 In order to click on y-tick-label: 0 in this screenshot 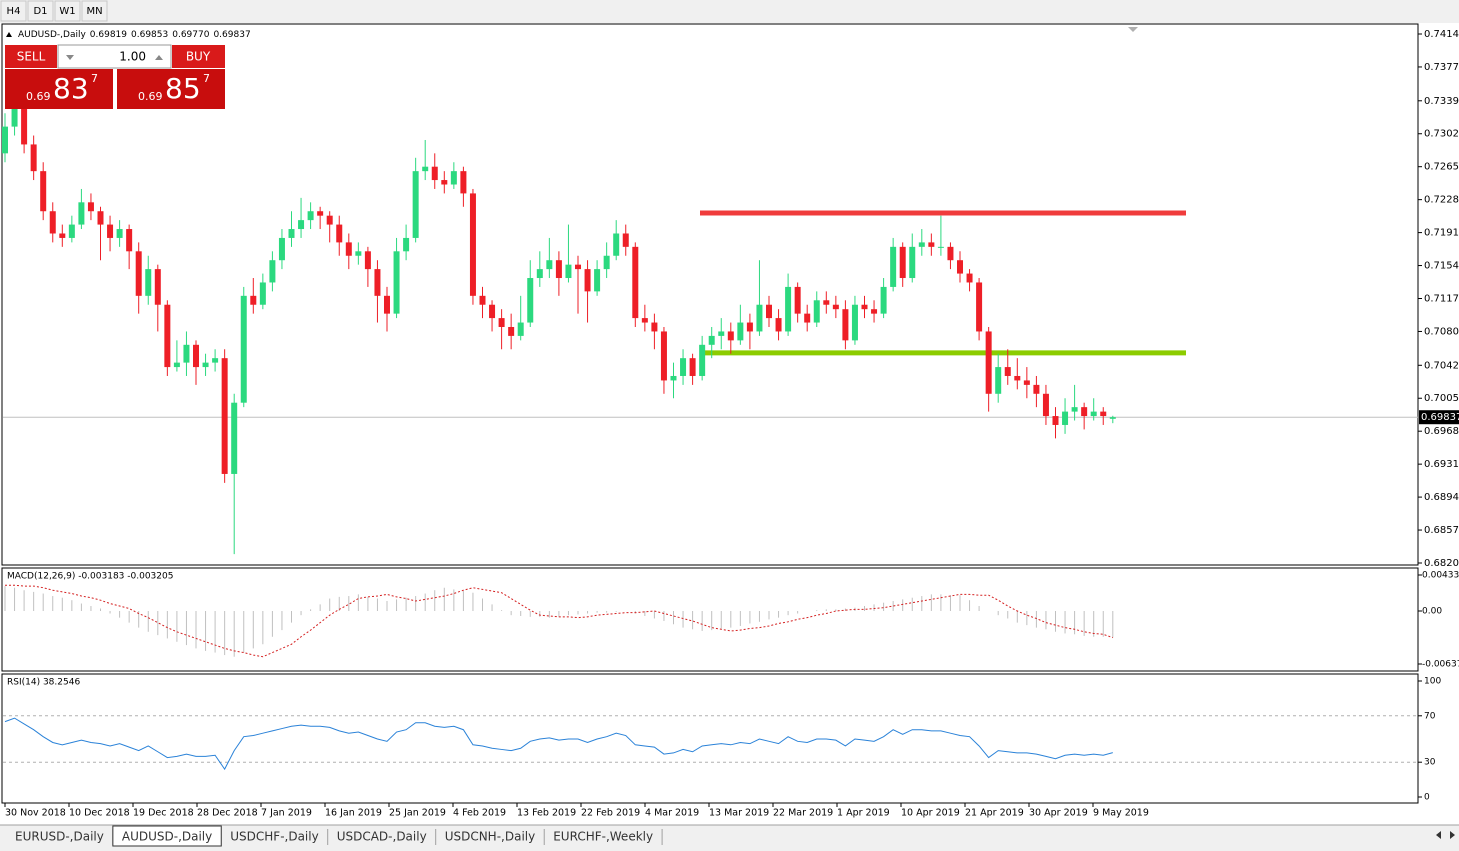, I will do `click(1427, 798)`.